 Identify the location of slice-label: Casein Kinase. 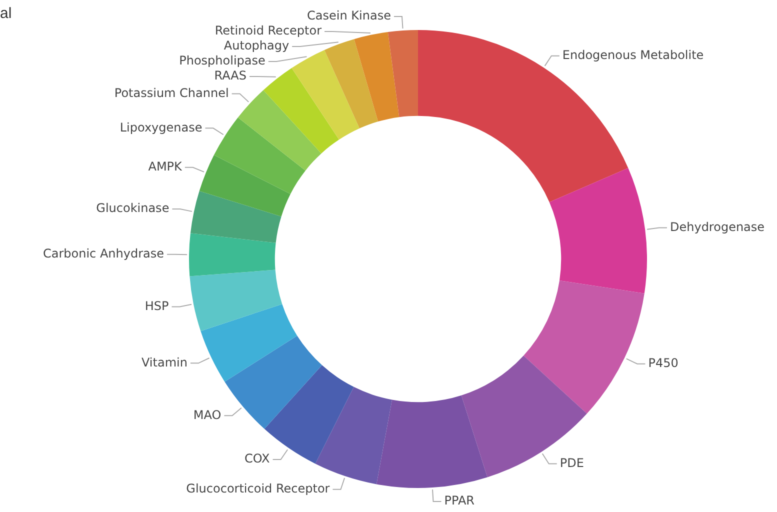
(349, 15).